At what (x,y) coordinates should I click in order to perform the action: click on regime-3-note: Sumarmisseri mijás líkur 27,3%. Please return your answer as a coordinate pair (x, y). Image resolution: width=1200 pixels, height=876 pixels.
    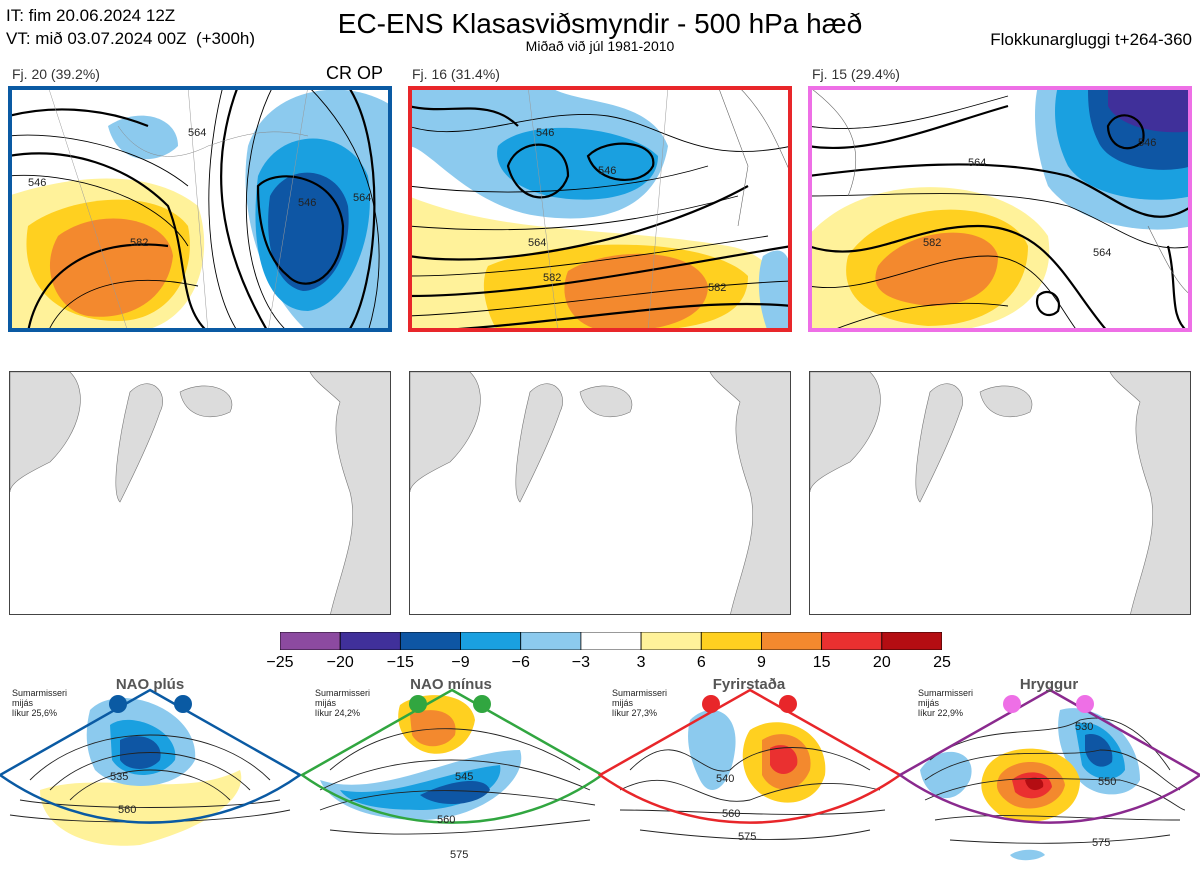
    Looking at the image, I should click on (640, 703).